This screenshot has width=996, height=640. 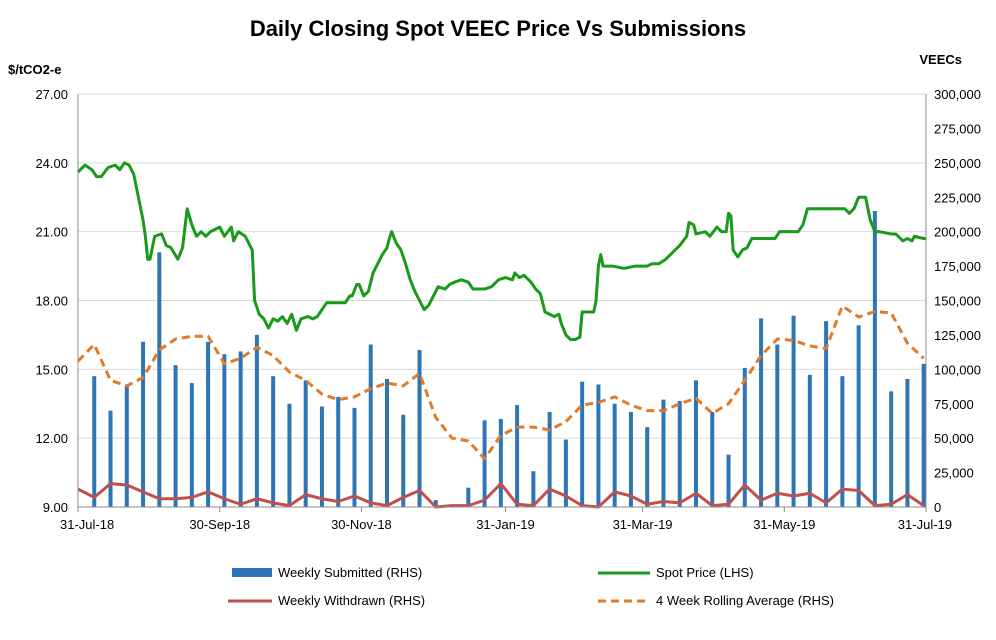 What do you see at coordinates (784, 524) in the screenshot?
I see `x-tick-label: 31-May-19` at bounding box center [784, 524].